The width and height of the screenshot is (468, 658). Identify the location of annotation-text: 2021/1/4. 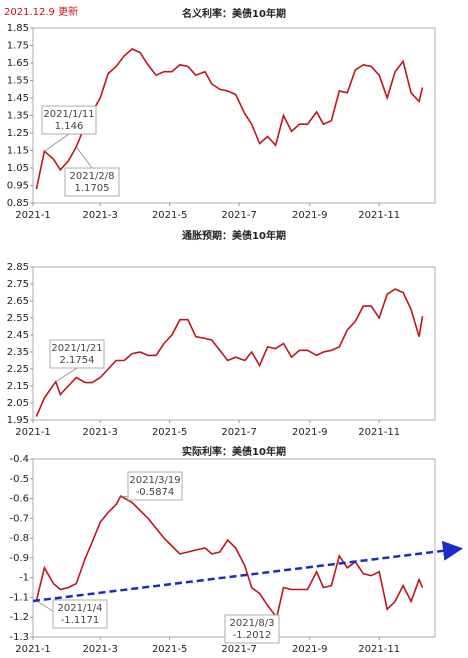
(80, 608).